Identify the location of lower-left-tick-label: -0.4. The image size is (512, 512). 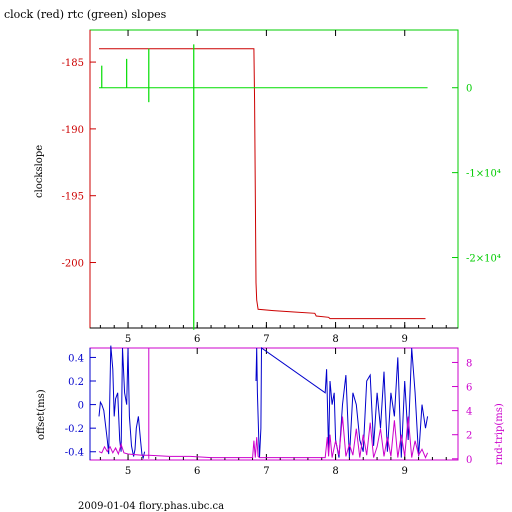
(74, 453).